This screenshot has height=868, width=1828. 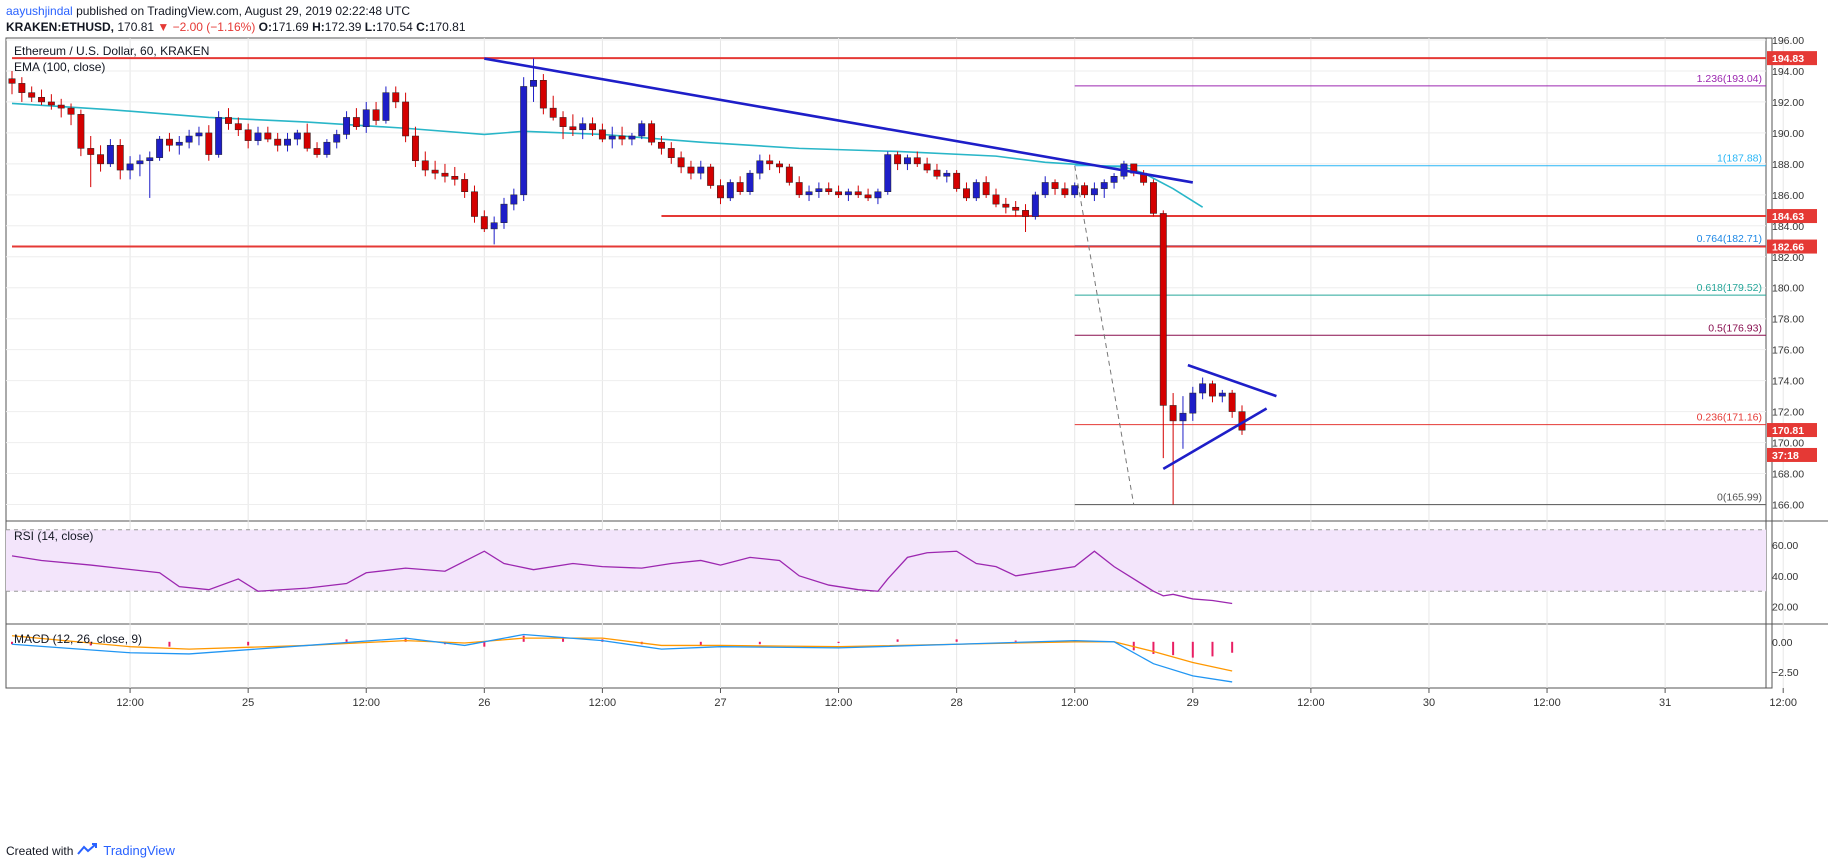 What do you see at coordinates (1665, 703) in the screenshot?
I see `x-tick-label: 31` at bounding box center [1665, 703].